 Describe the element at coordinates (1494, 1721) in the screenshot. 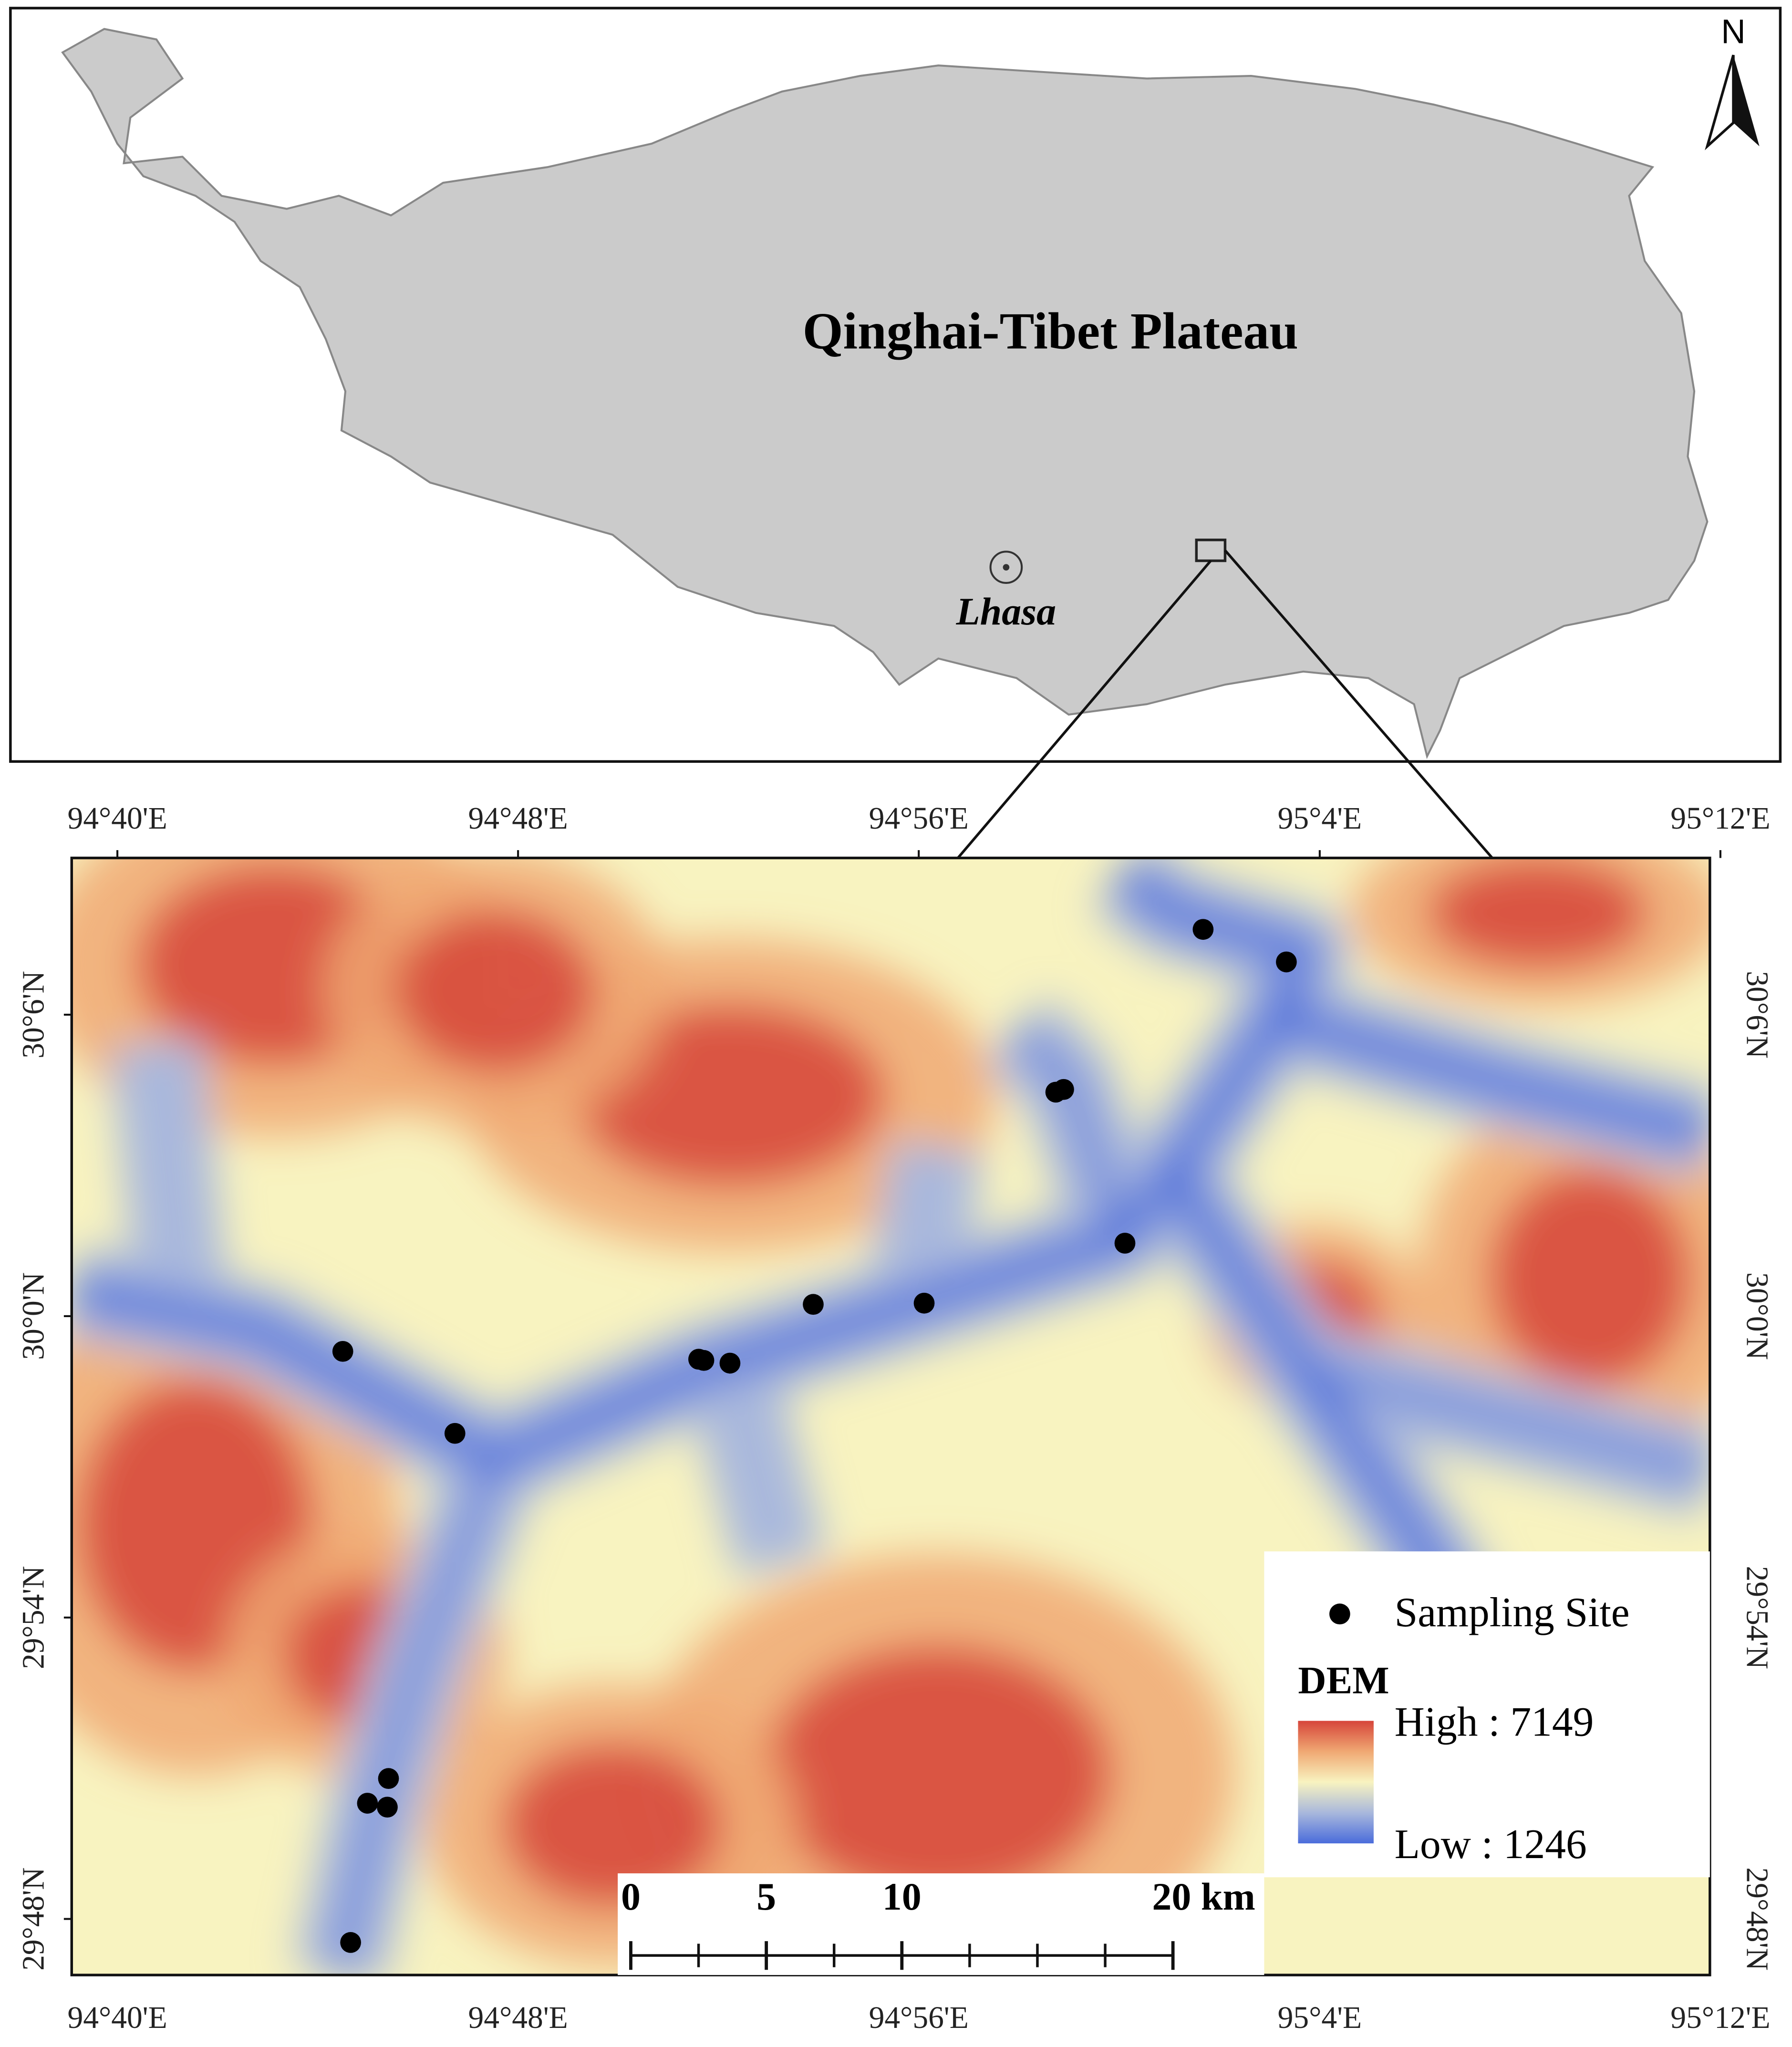

I see `legend-high: High : 7149` at that location.